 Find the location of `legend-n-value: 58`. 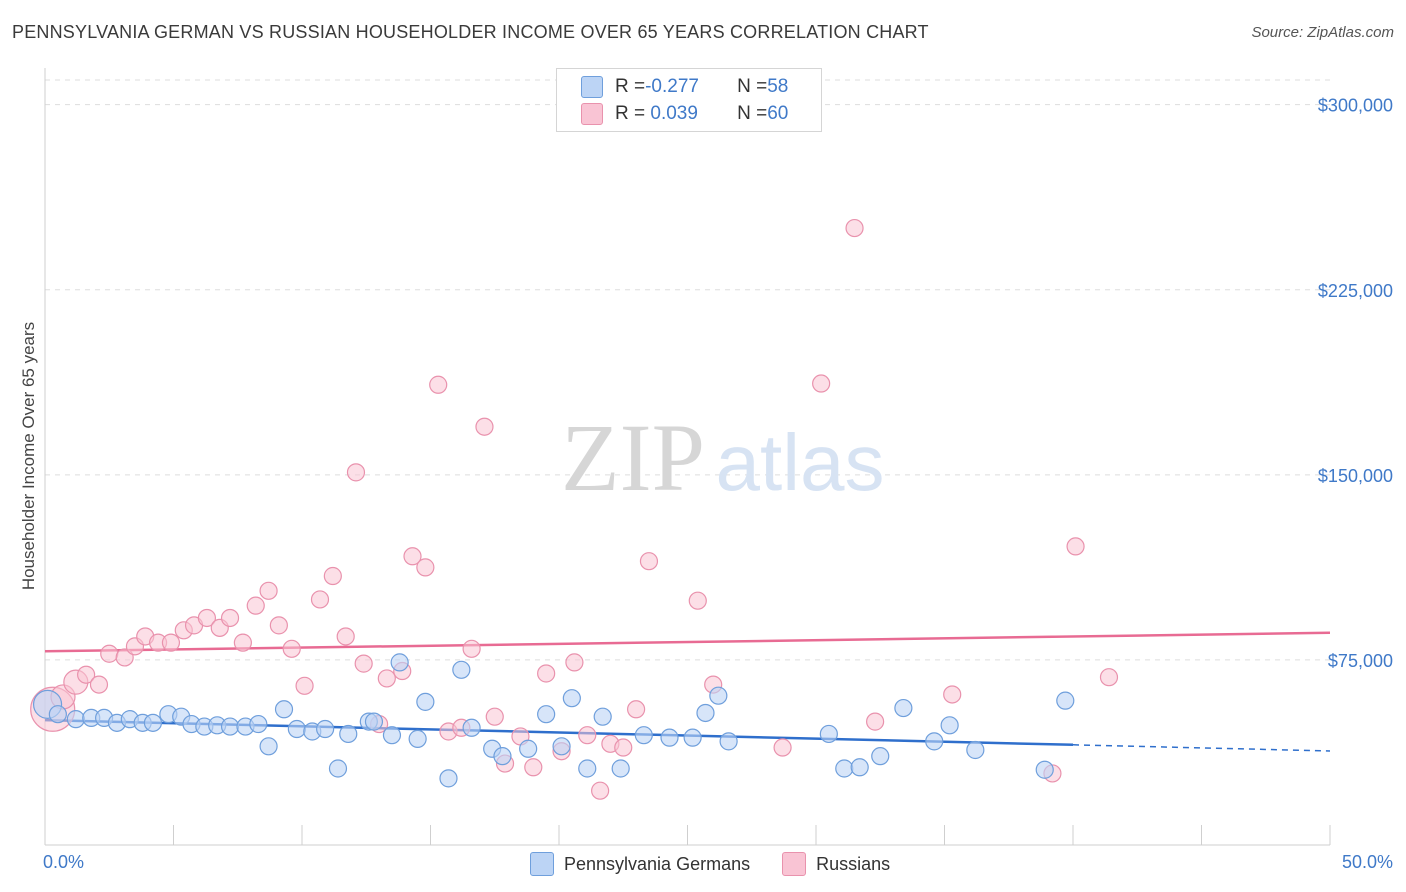

legend-n-value: 58 is located at coordinates (778, 86).